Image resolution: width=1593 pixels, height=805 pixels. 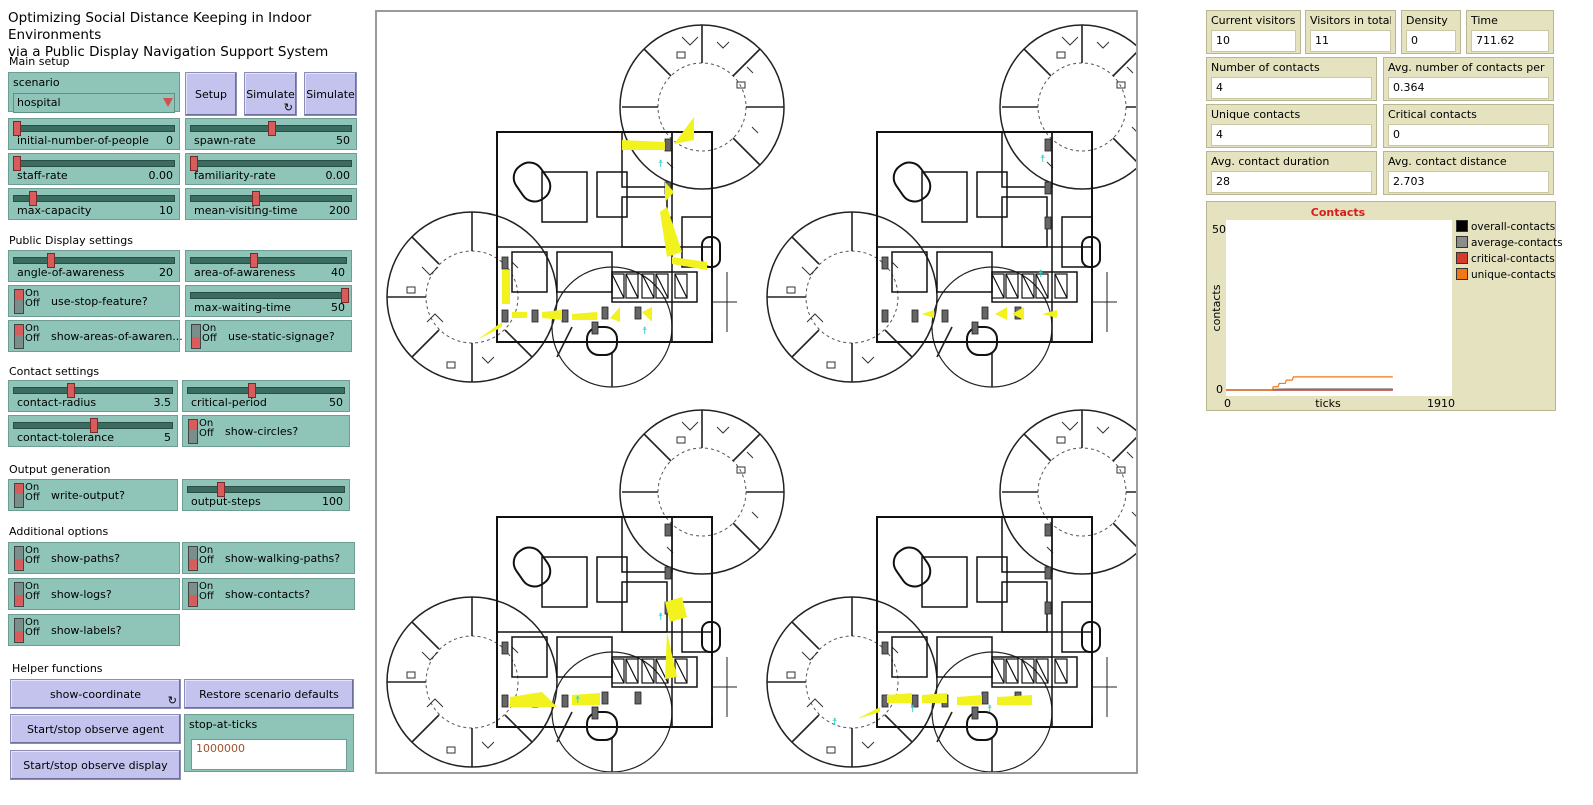 I want to click on slider-mean-visiting-time: mean-visiting-time 200, so click(x=271, y=204).